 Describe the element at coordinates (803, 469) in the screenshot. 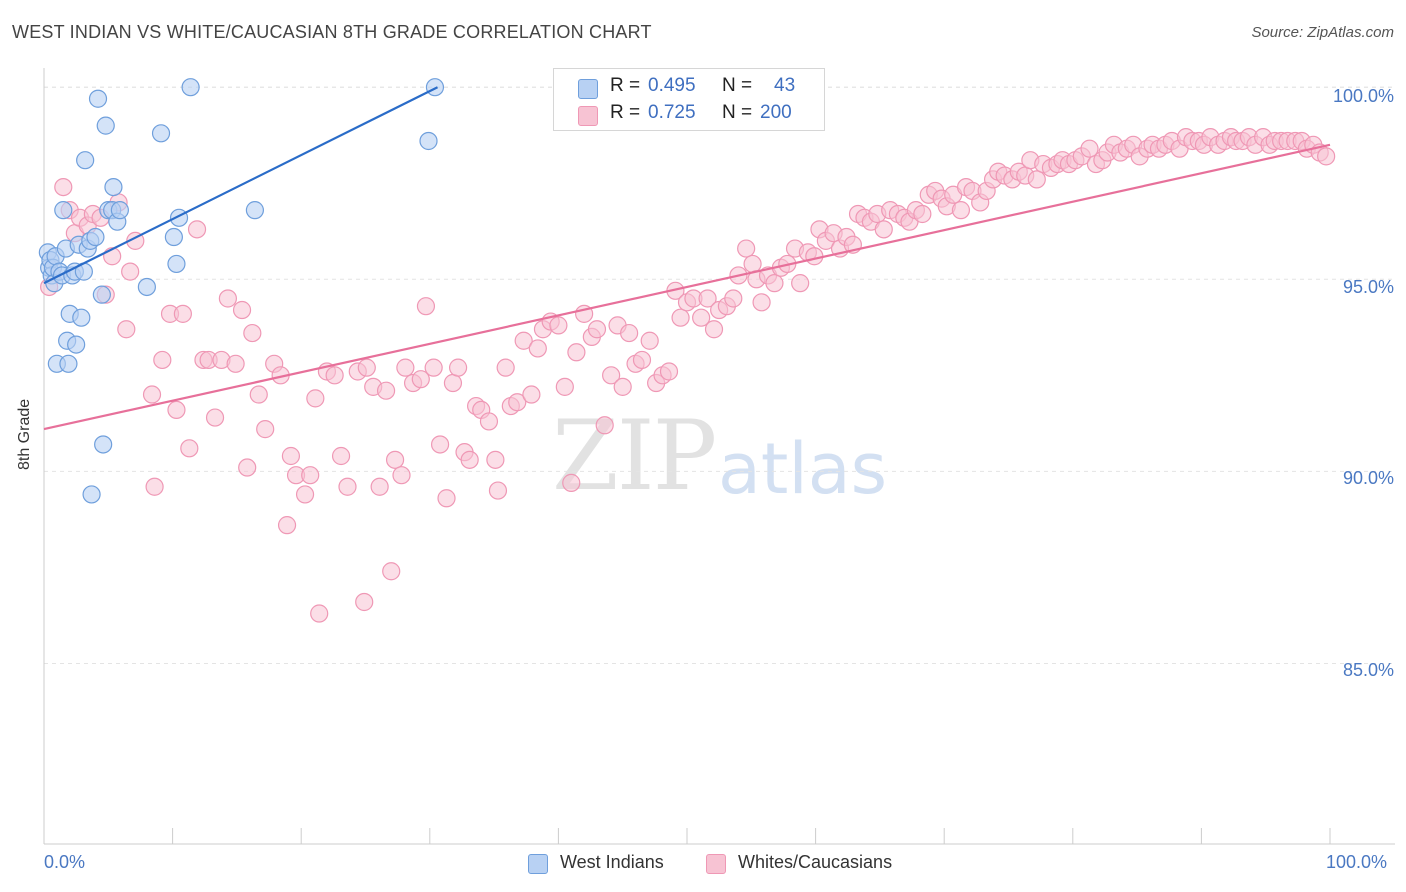

I see `watermark-atlas: atlas` at that location.